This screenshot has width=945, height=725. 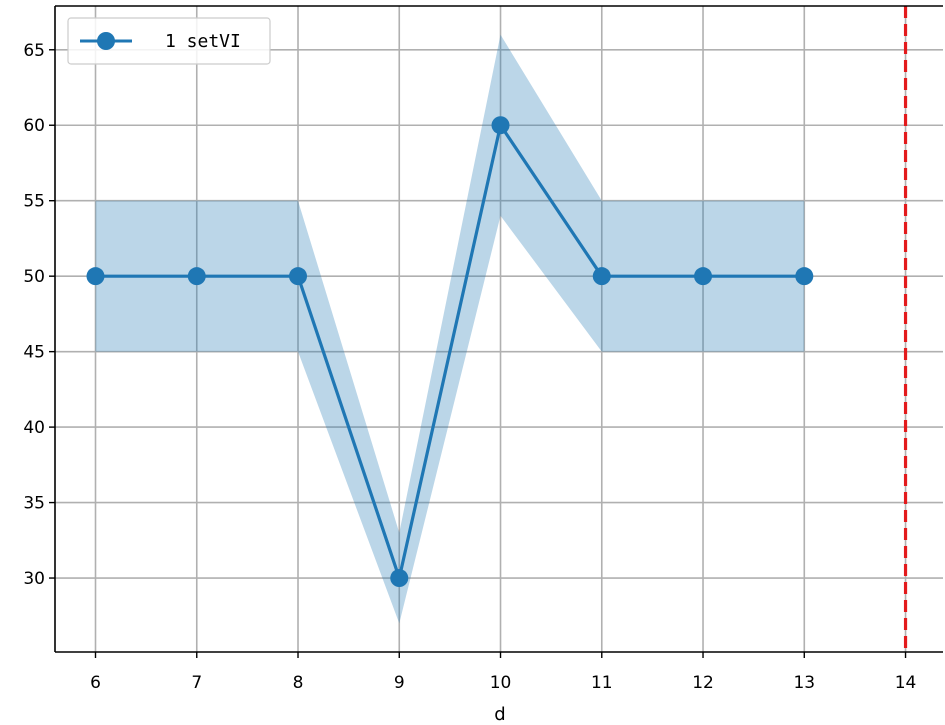 What do you see at coordinates (906, 683) in the screenshot?
I see `x-tick-label: 14` at bounding box center [906, 683].